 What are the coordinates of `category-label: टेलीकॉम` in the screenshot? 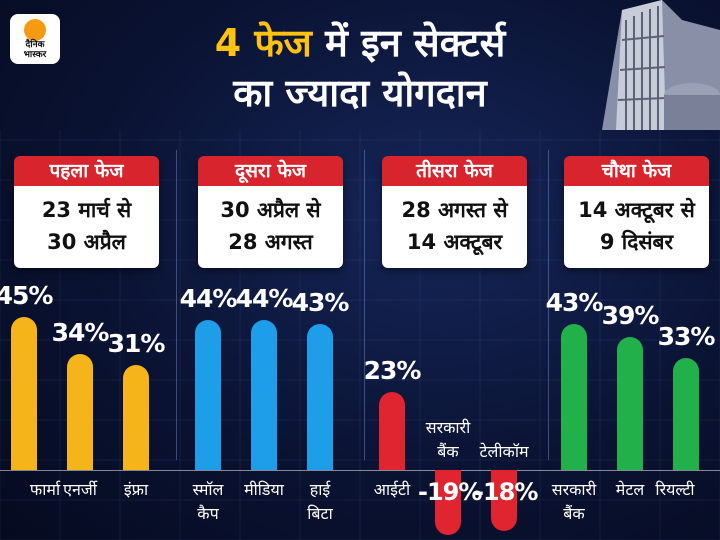 It's located at (504, 452).